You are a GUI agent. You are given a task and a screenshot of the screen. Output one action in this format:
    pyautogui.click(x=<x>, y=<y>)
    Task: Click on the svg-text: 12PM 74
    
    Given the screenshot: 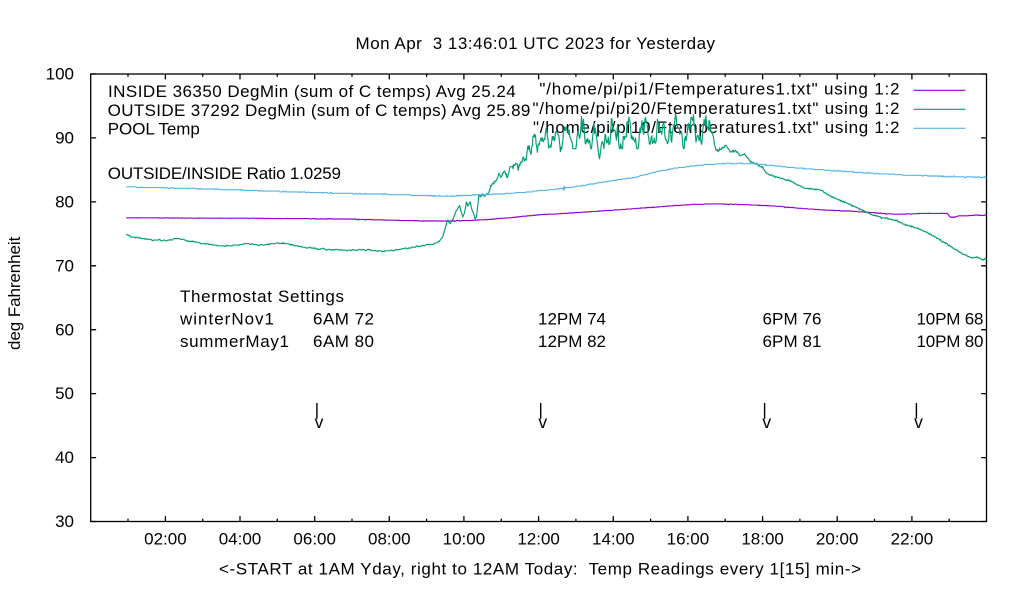 What is the action you would take?
    pyautogui.click(x=572, y=319)
    